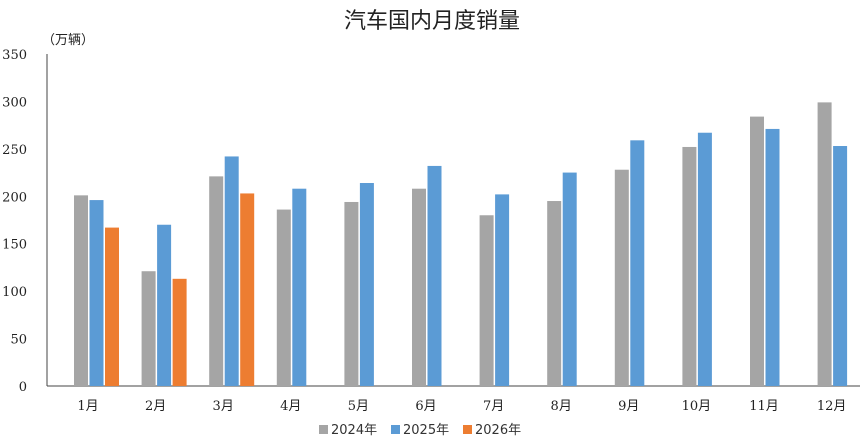 This screenshot has width=865, height=440. Describe the element at coordinates (68, 40) in the screenshot. I see `y-unit-label: （万辆）` at that location.